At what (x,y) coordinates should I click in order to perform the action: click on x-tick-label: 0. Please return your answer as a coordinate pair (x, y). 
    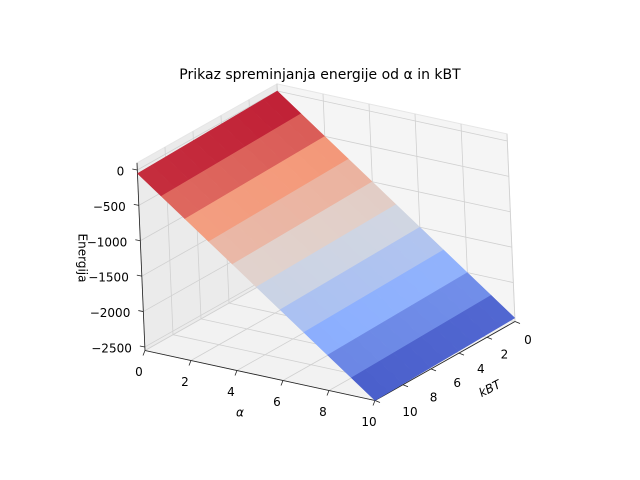
    Looking at the image, I should click on (139, 372).